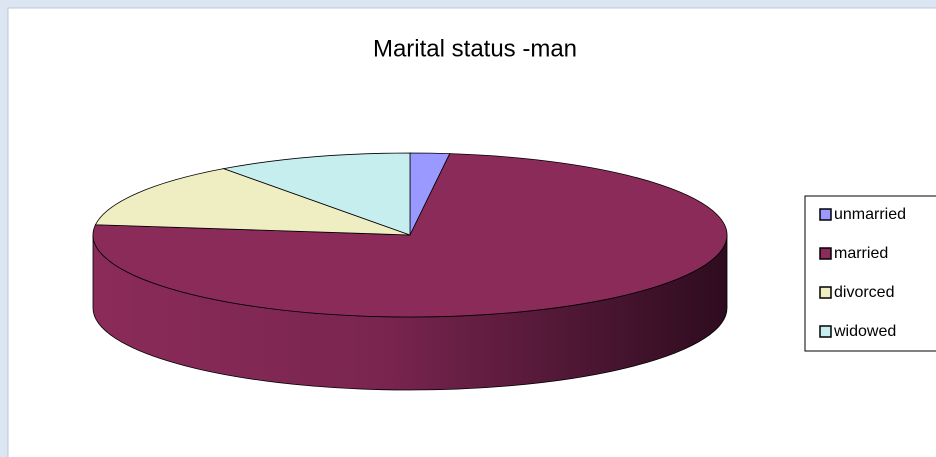 The width and height of the screenshot is (936, 457). I want to click on chart-title: Marital status -man, so click(475, 48).